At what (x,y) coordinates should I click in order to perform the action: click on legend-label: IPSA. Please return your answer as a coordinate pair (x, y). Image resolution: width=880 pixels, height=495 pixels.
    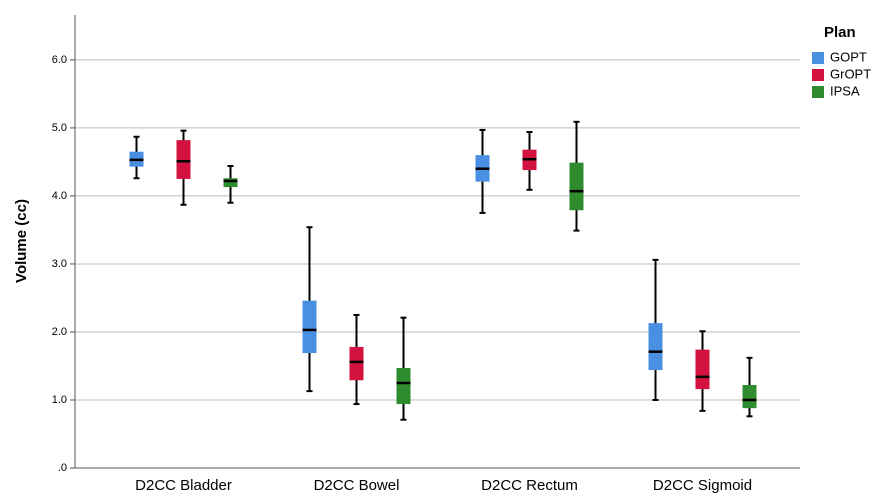
    Looking at the image, I should click on (845, 90).